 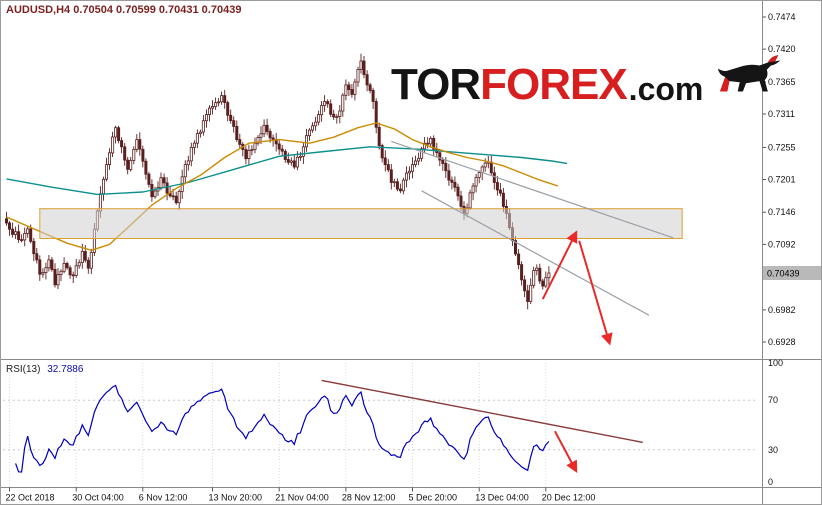 I want to click on price-axis-label: 0.6928, so click(x=782, y=342).